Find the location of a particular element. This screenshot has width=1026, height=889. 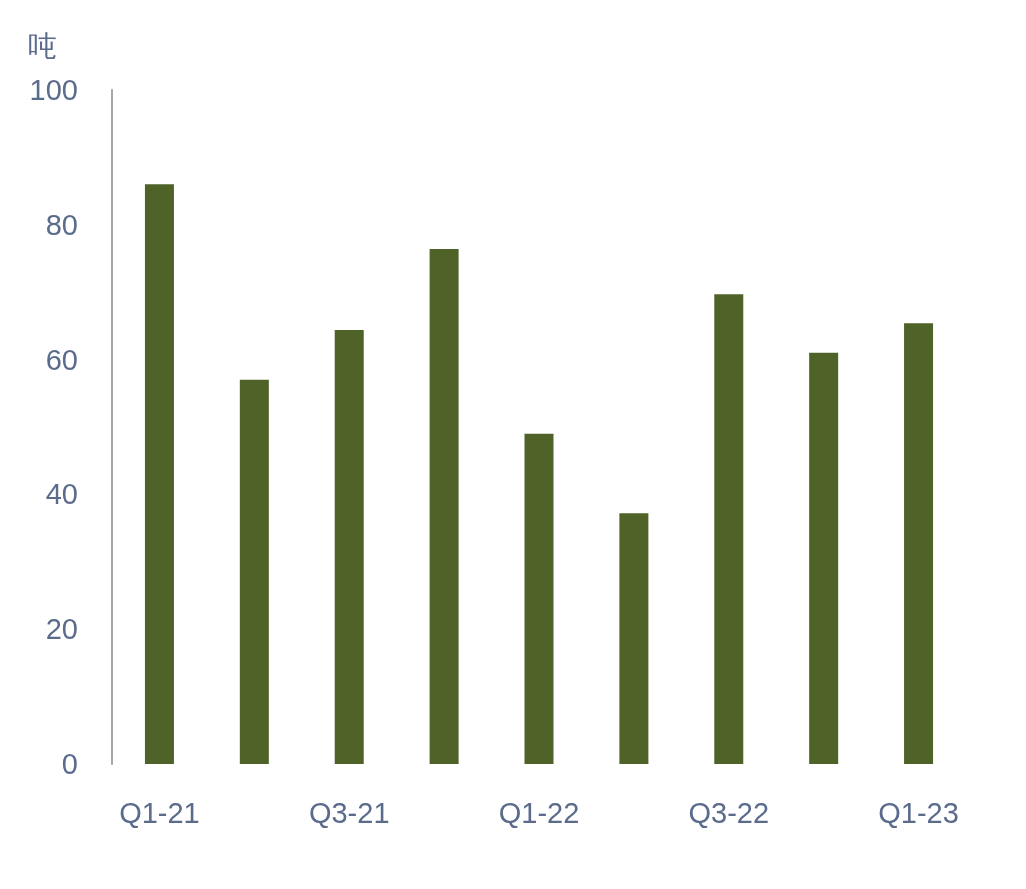

x-tick-label: Q3-22 is located at coordinates (729, 812).